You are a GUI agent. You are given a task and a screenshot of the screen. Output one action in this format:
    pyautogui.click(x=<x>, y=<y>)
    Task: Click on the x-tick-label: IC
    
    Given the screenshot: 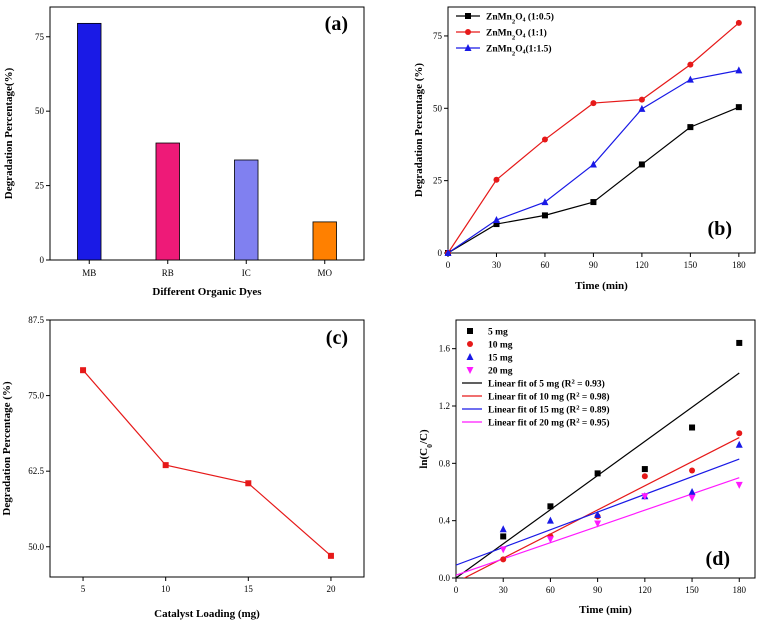 What is the action you would take?
    pyautogui.click(x=246, y=273)
    